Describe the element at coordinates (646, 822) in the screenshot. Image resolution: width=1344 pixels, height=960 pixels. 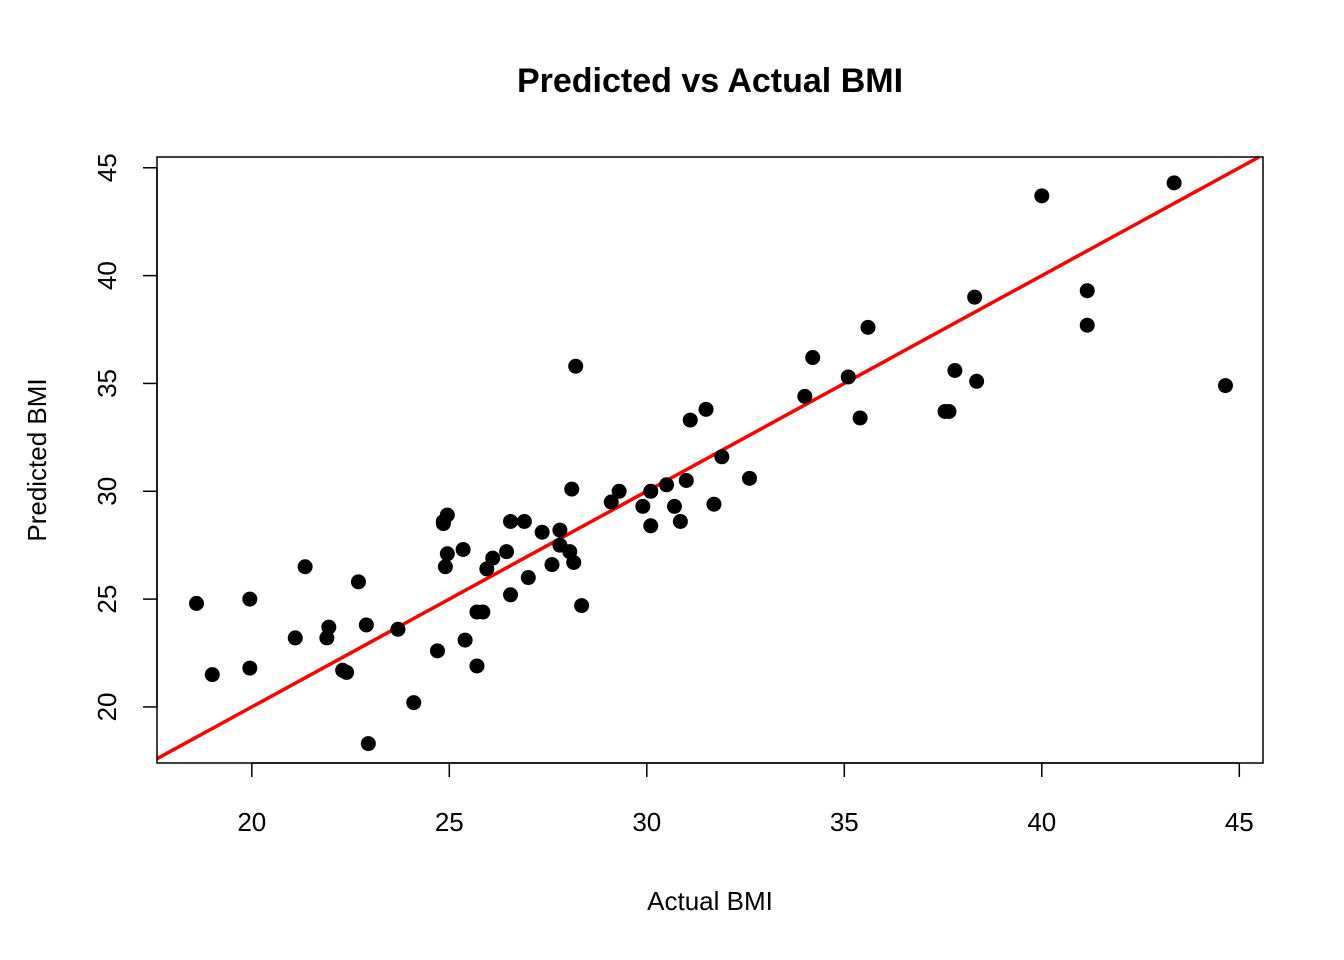
I see `x-tick-label: 30` at that location.